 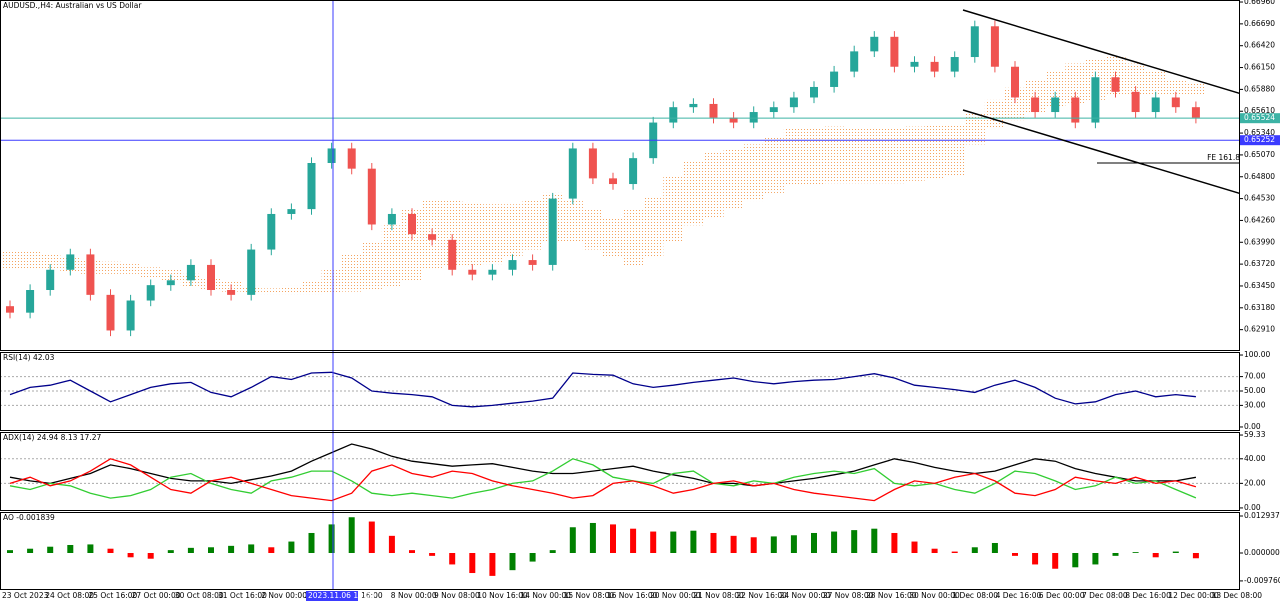 I want to click on y-tick-label: 0.65070, so click(x=1259, y=154).